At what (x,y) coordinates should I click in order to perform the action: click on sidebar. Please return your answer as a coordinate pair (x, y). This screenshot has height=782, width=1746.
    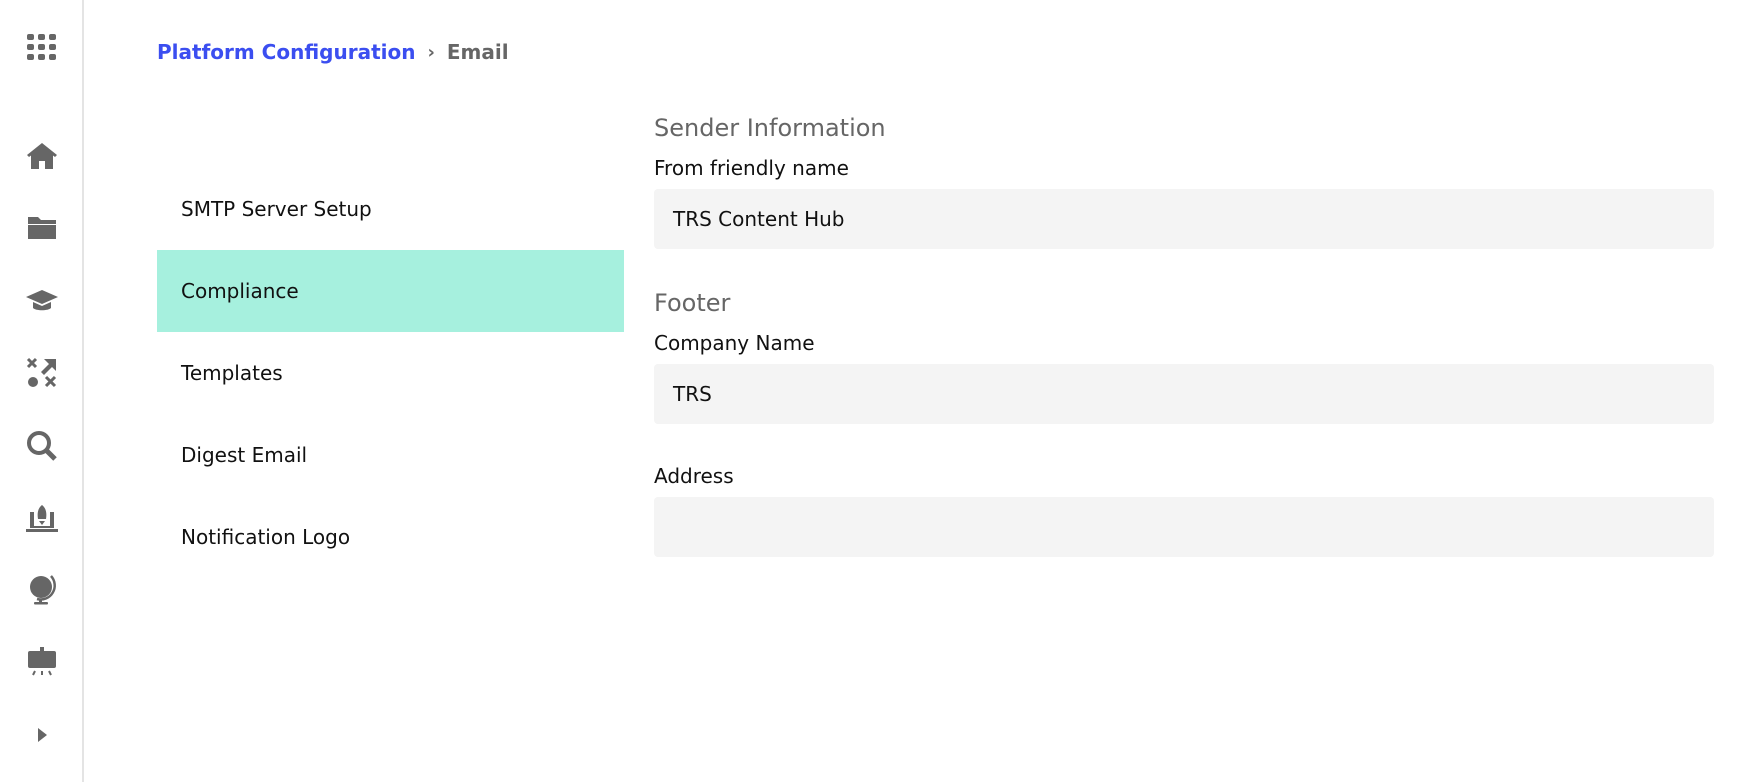
    Looking at the image, I should click on (42, 391).